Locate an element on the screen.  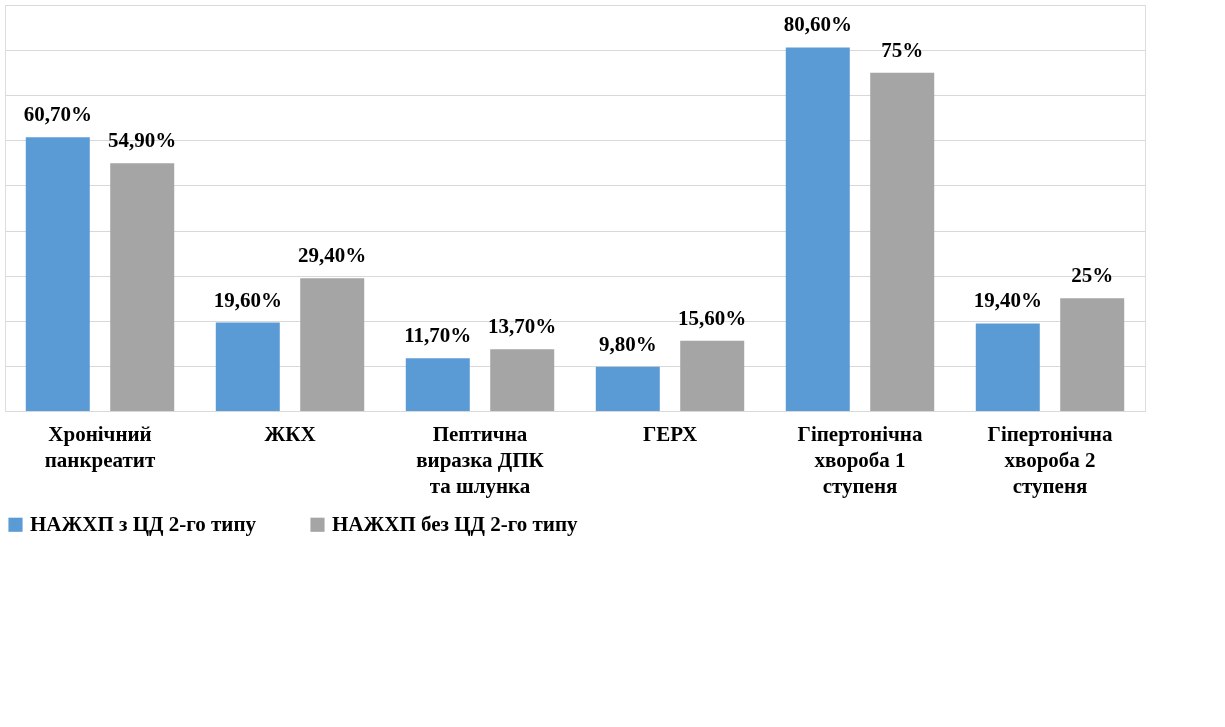
data-label: 80,60% is located at coordinates (817, 24).